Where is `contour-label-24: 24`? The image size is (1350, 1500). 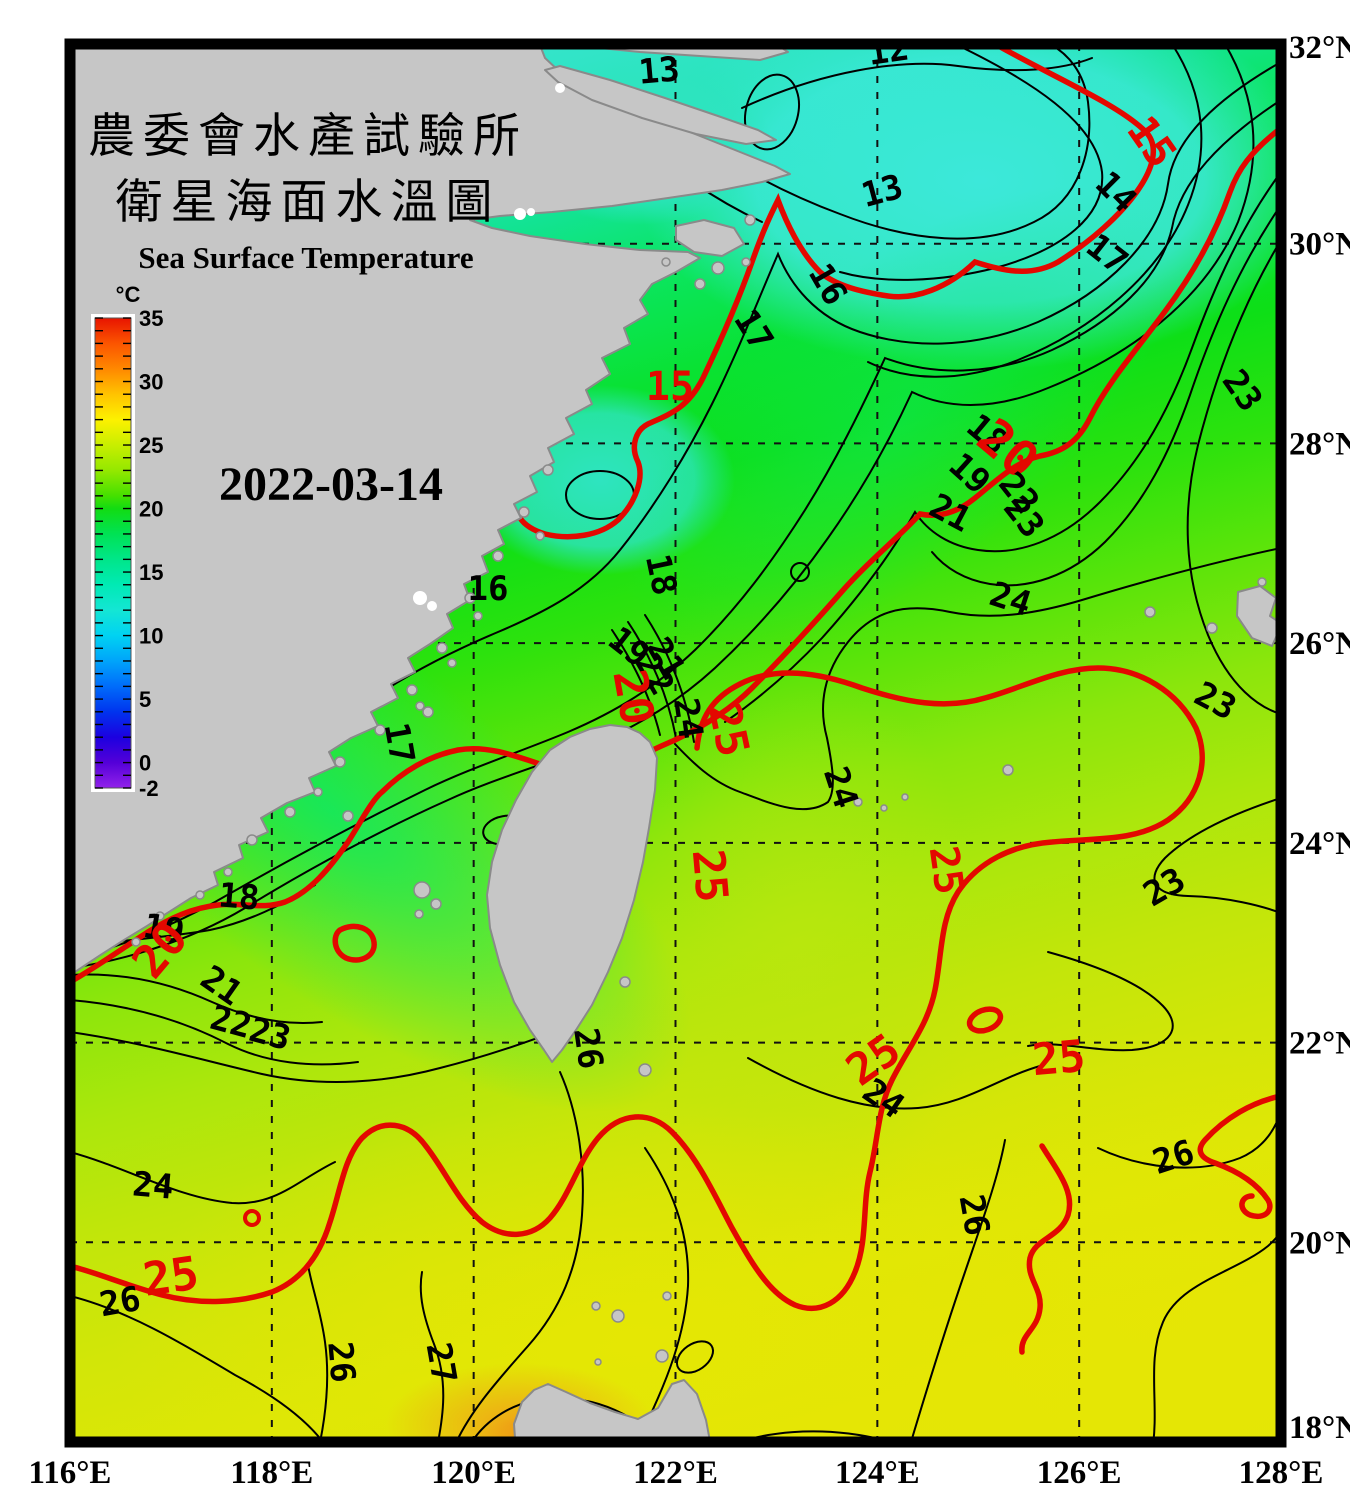
contour-label-24: 24 is located at coordinates (153, 1185).